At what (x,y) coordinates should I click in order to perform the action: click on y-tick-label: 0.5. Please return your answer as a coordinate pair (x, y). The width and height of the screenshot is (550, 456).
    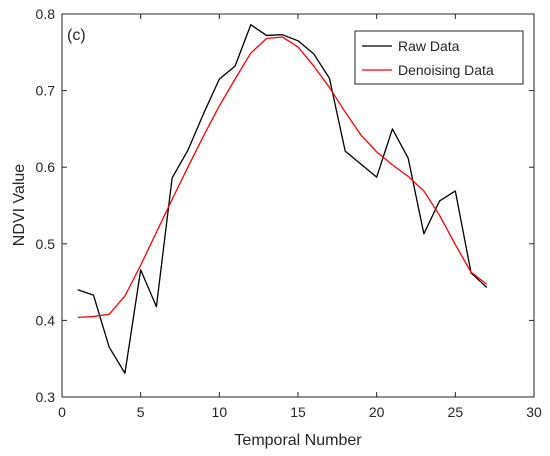
    Looking at the image, I should click on (46, 244).